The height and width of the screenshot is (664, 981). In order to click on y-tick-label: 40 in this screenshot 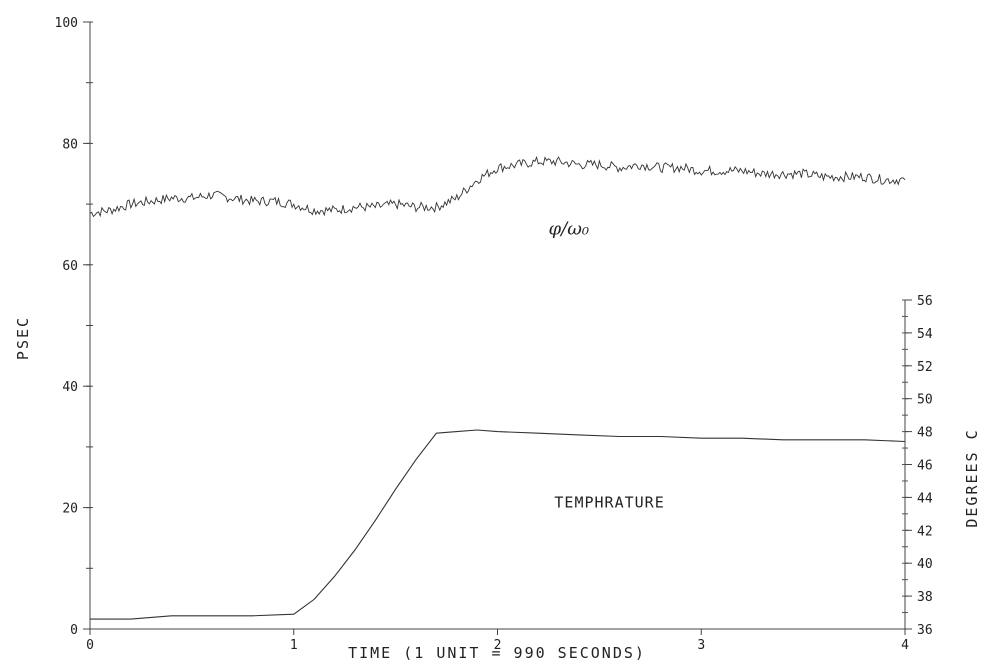, I will do `click(70, 387)`.